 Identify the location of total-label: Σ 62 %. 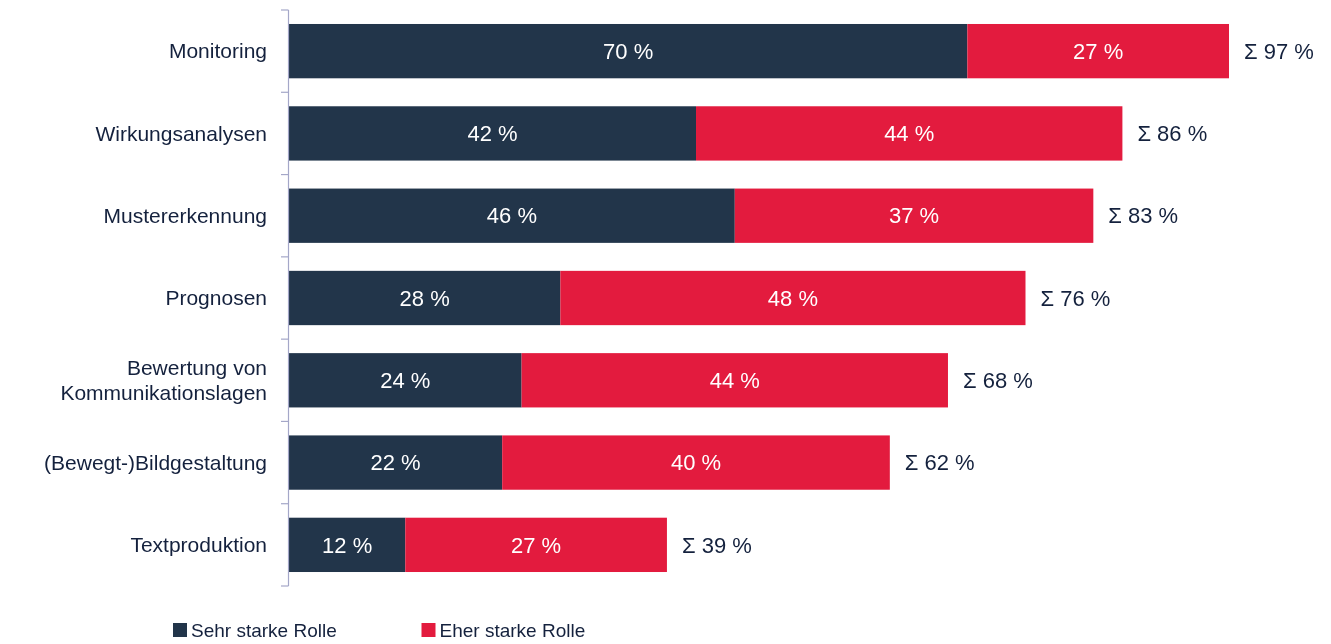
(939, 463).